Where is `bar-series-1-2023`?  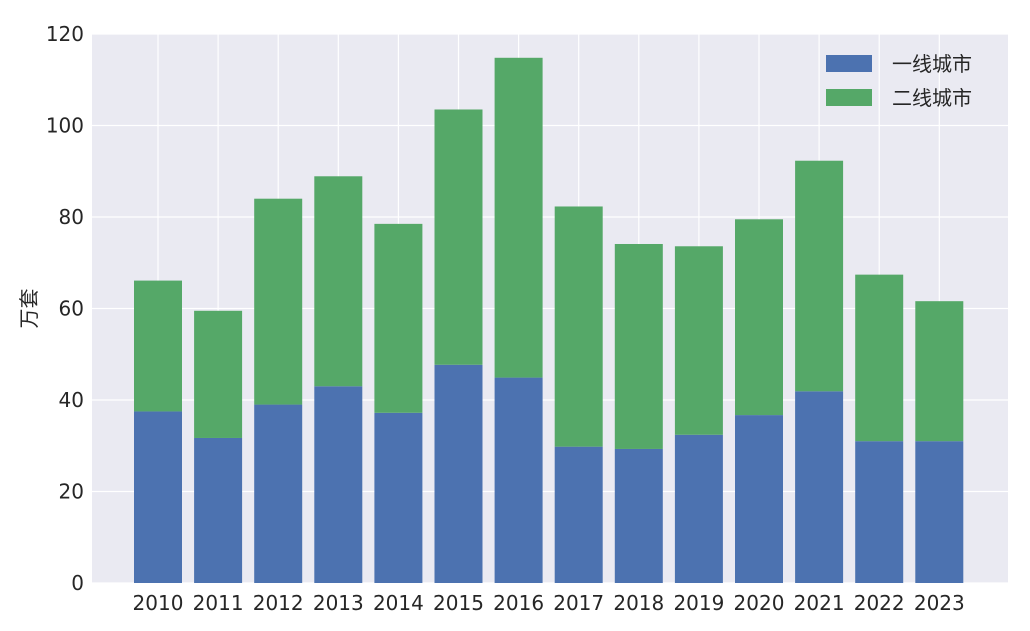 bar-series-1-2023 is located at coordinates (939, 512).